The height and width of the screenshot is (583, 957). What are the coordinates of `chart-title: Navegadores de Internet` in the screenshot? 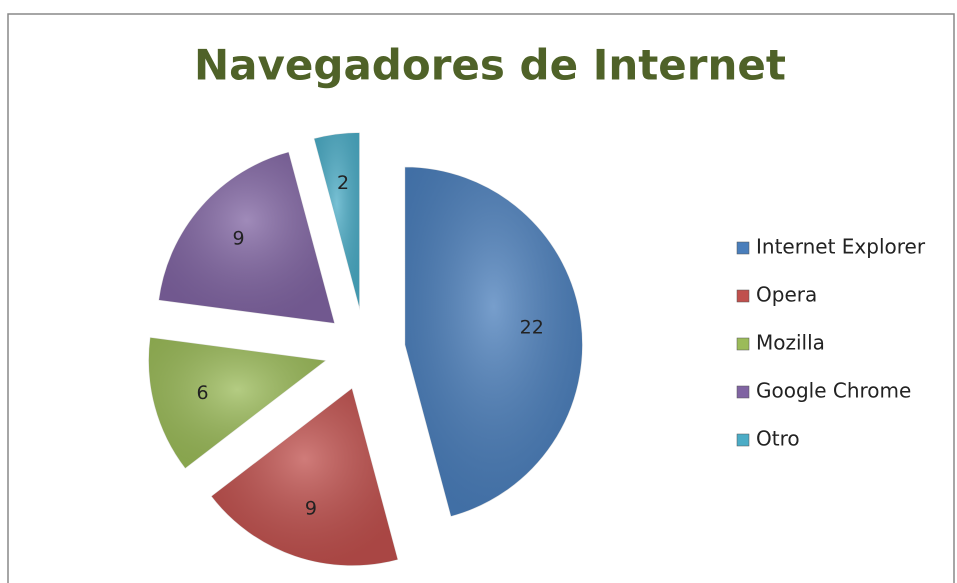 It's located at (490, 65).